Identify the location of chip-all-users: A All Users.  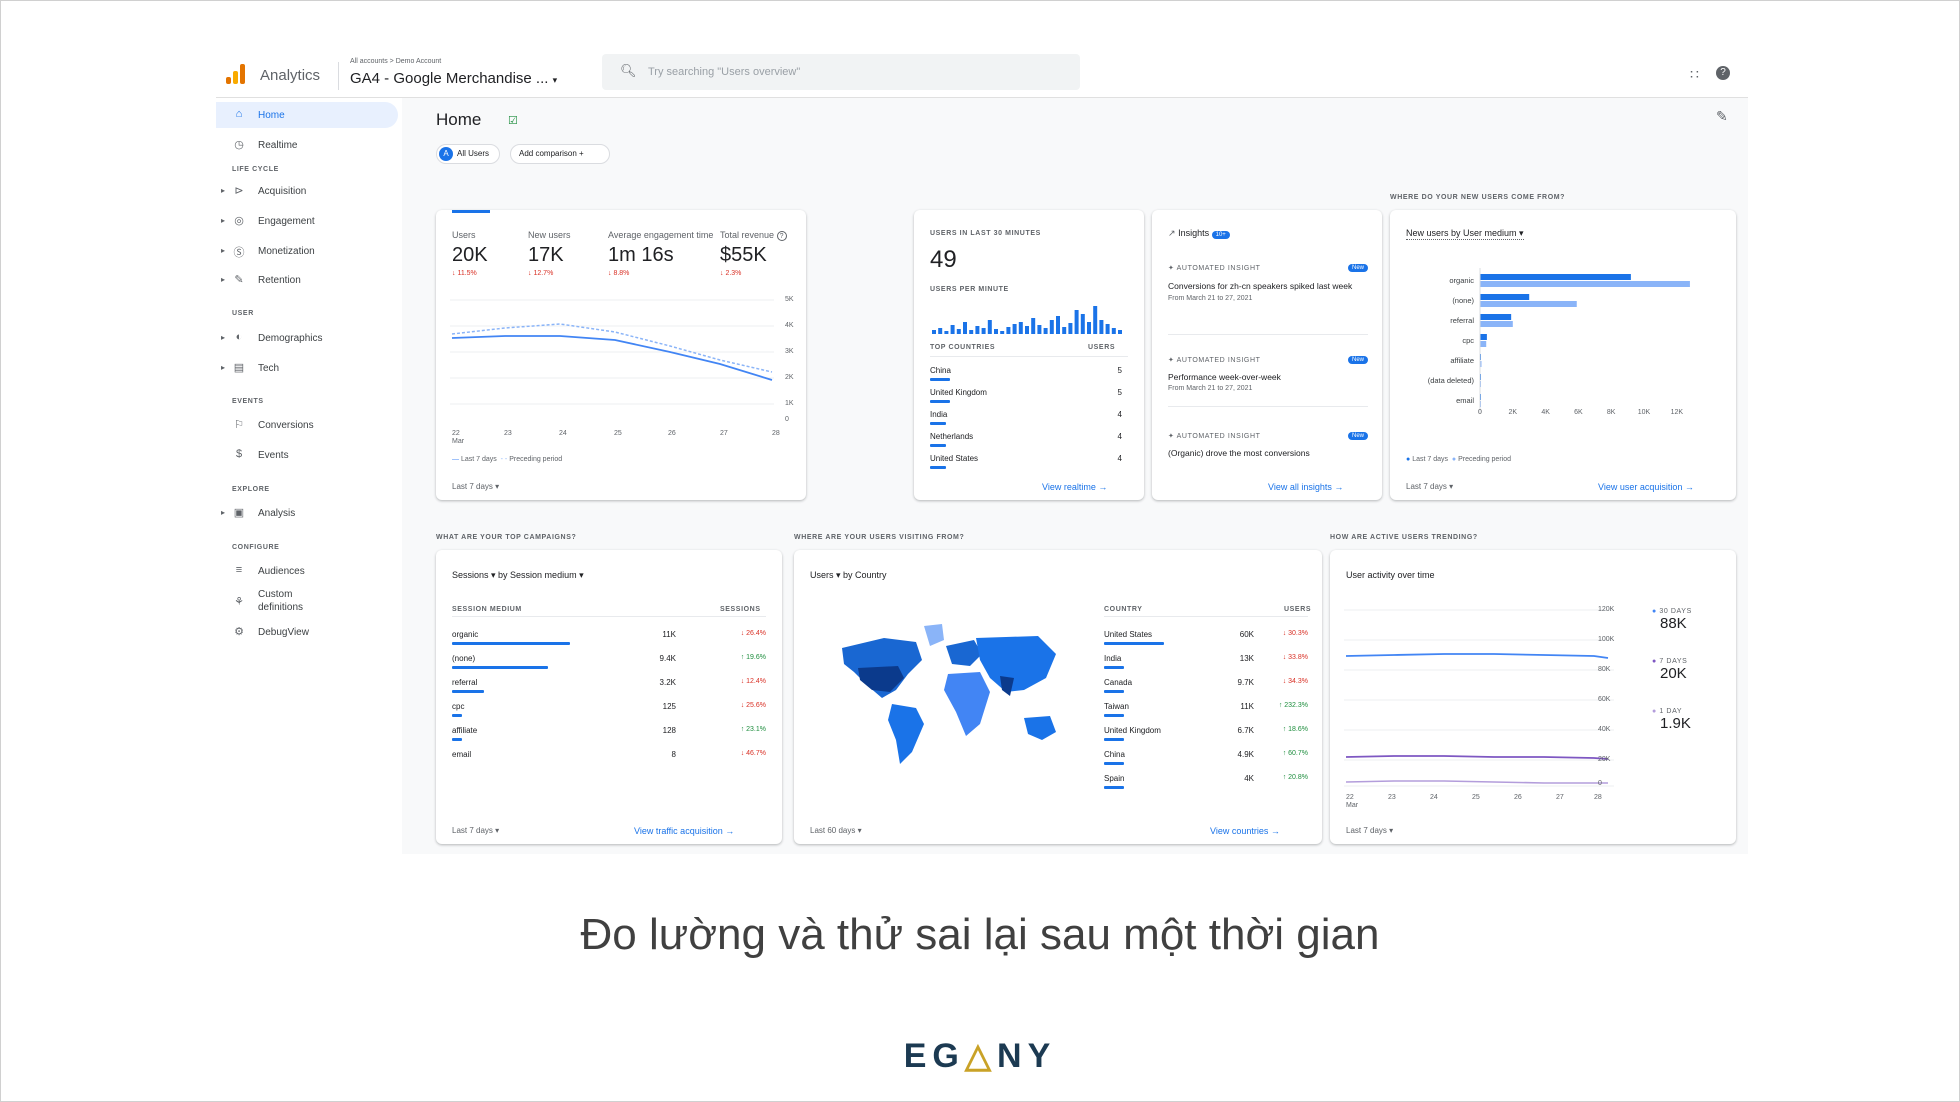
(468, 154).